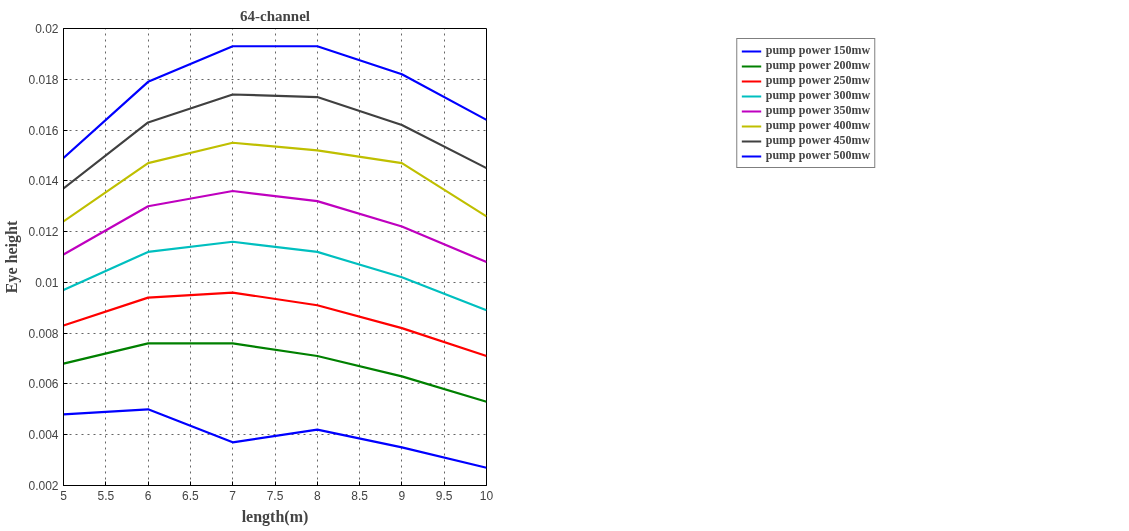 This screenshot has height=531, width=1129. I want to click on y-tick-label: 0.02, so click(47, 29).